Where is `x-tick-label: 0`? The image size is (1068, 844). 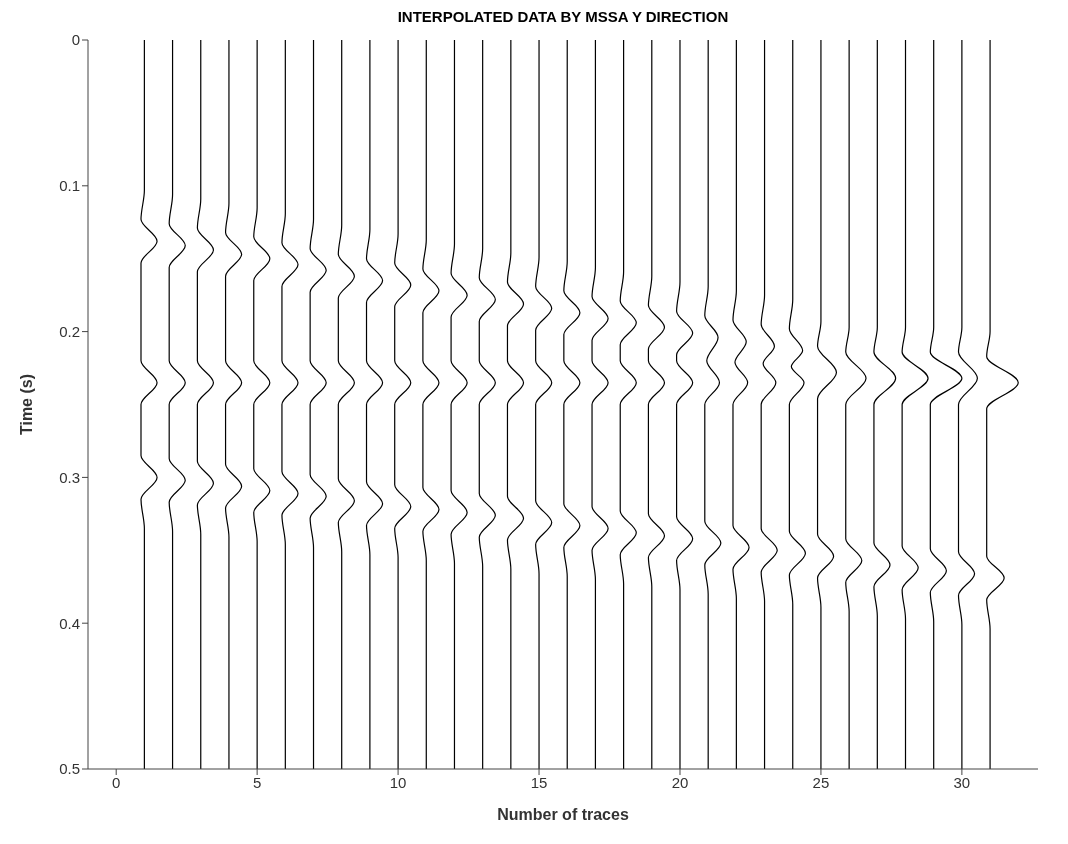
x-tick-label: 0 is located at coordinates (116, 782).